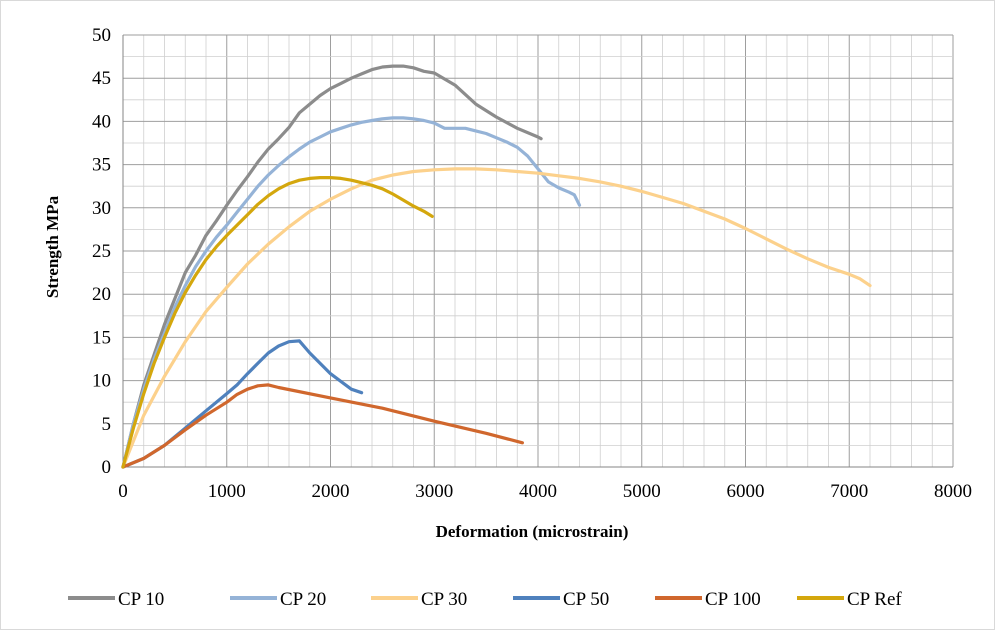  I want to click on x-tick-label: 4000, so click(538, 491).